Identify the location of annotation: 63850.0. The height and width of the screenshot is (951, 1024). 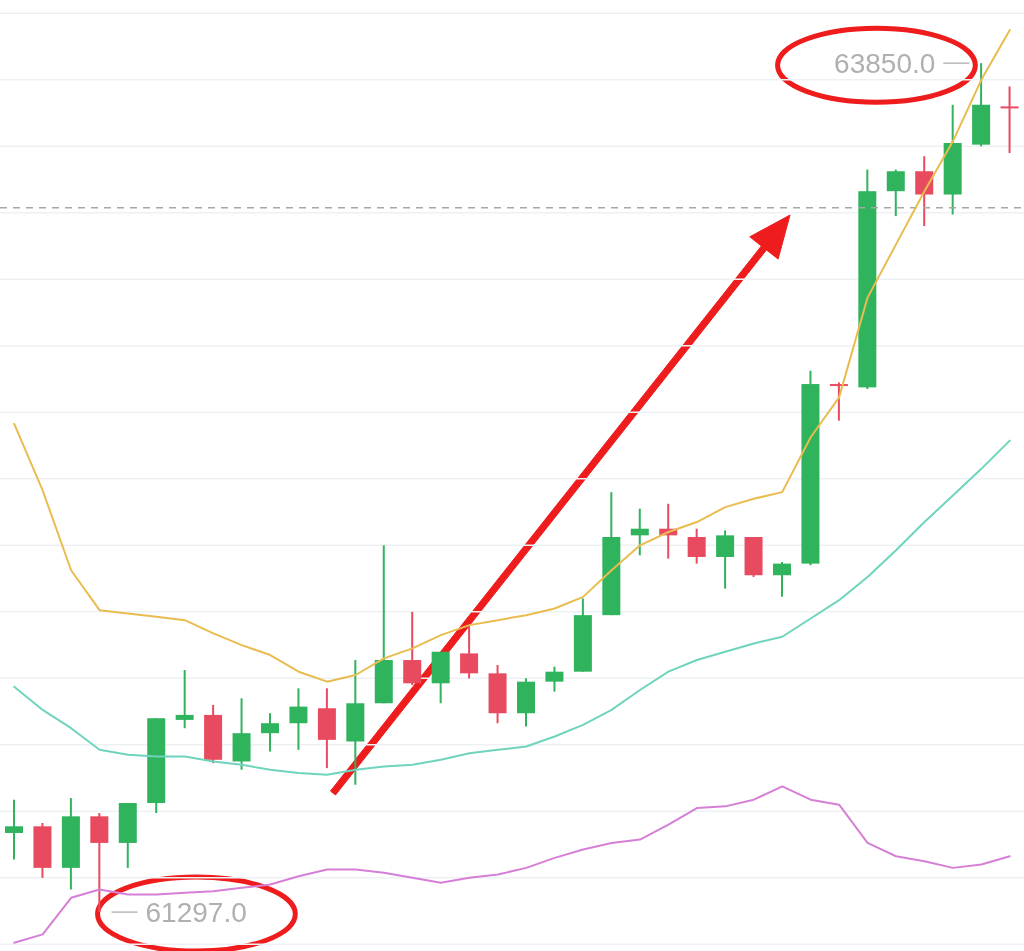
(885, 63).